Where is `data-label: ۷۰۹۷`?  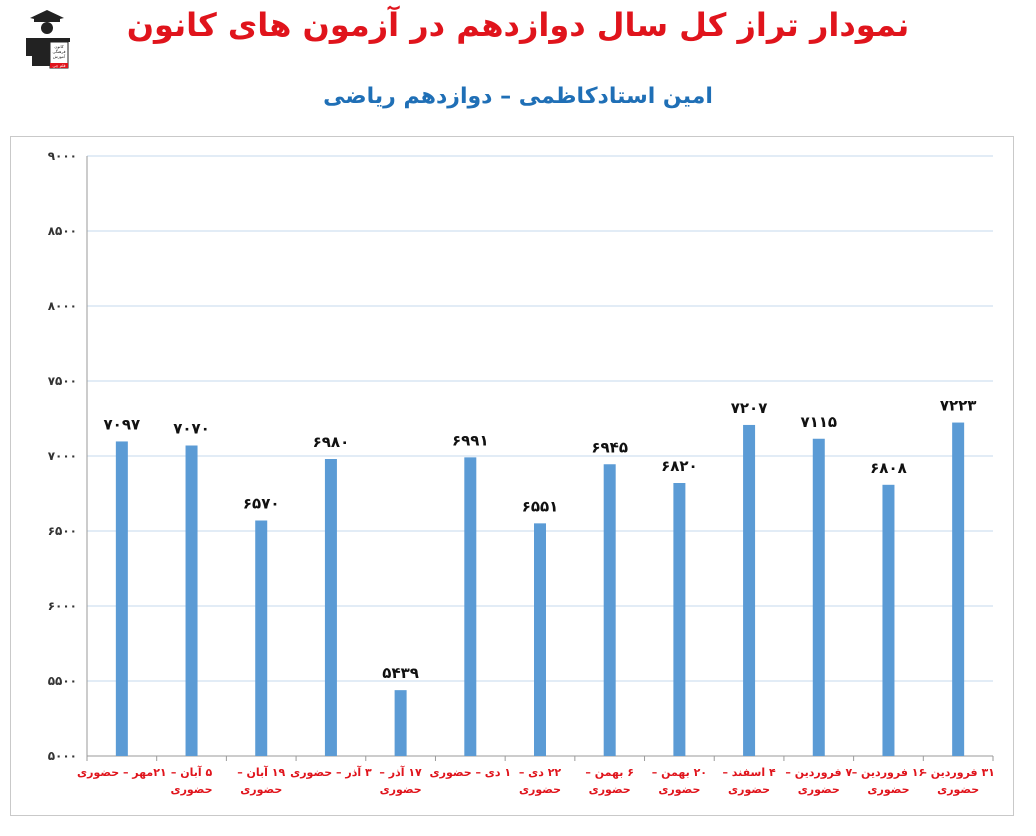 data-label: ۷۰۹۷ is located at coordinates (122, 424).